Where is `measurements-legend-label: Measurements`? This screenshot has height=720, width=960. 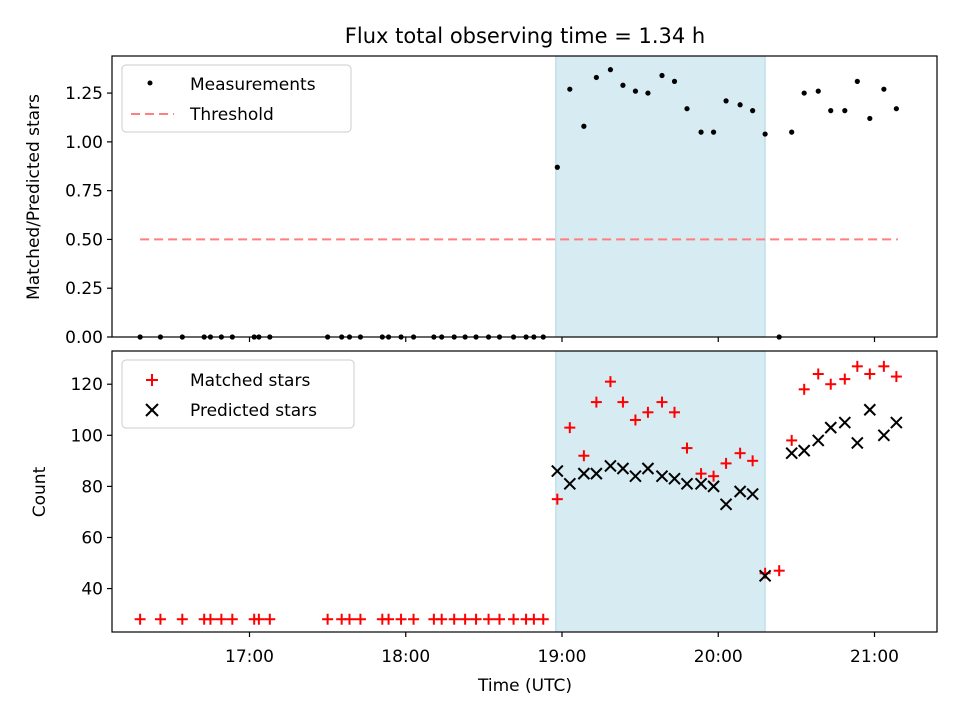 measurements-legend-label: Measurements is located at coordinates (253, 85).